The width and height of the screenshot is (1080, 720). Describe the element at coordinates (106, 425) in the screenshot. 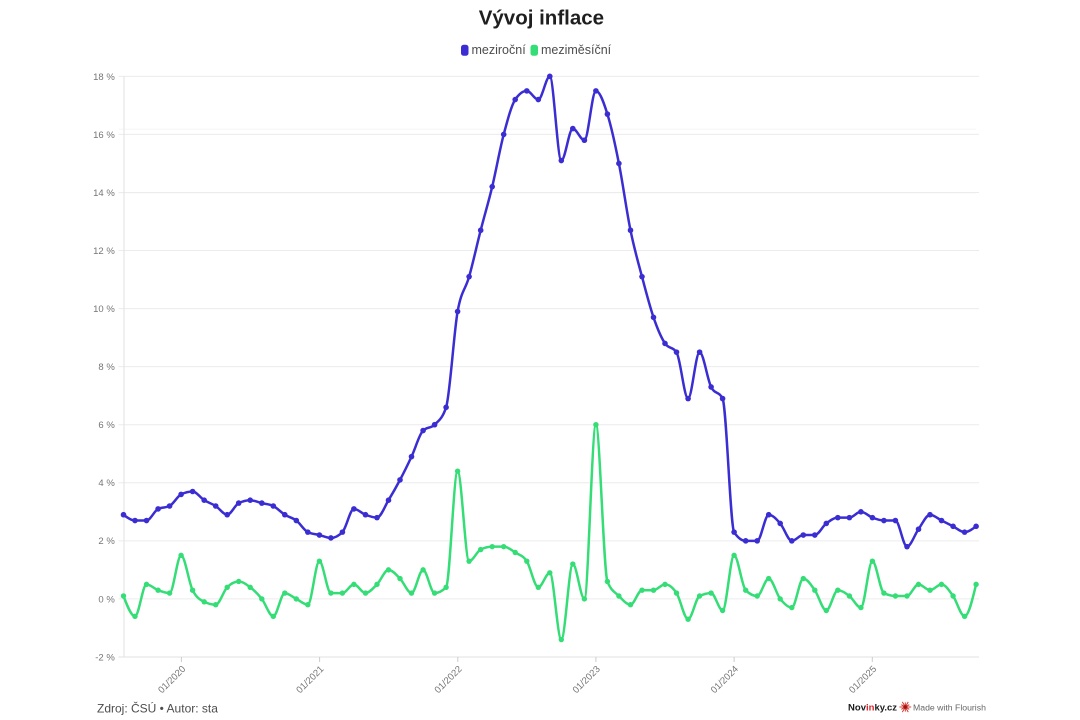

I see `svg-text: 6 %` at that location.